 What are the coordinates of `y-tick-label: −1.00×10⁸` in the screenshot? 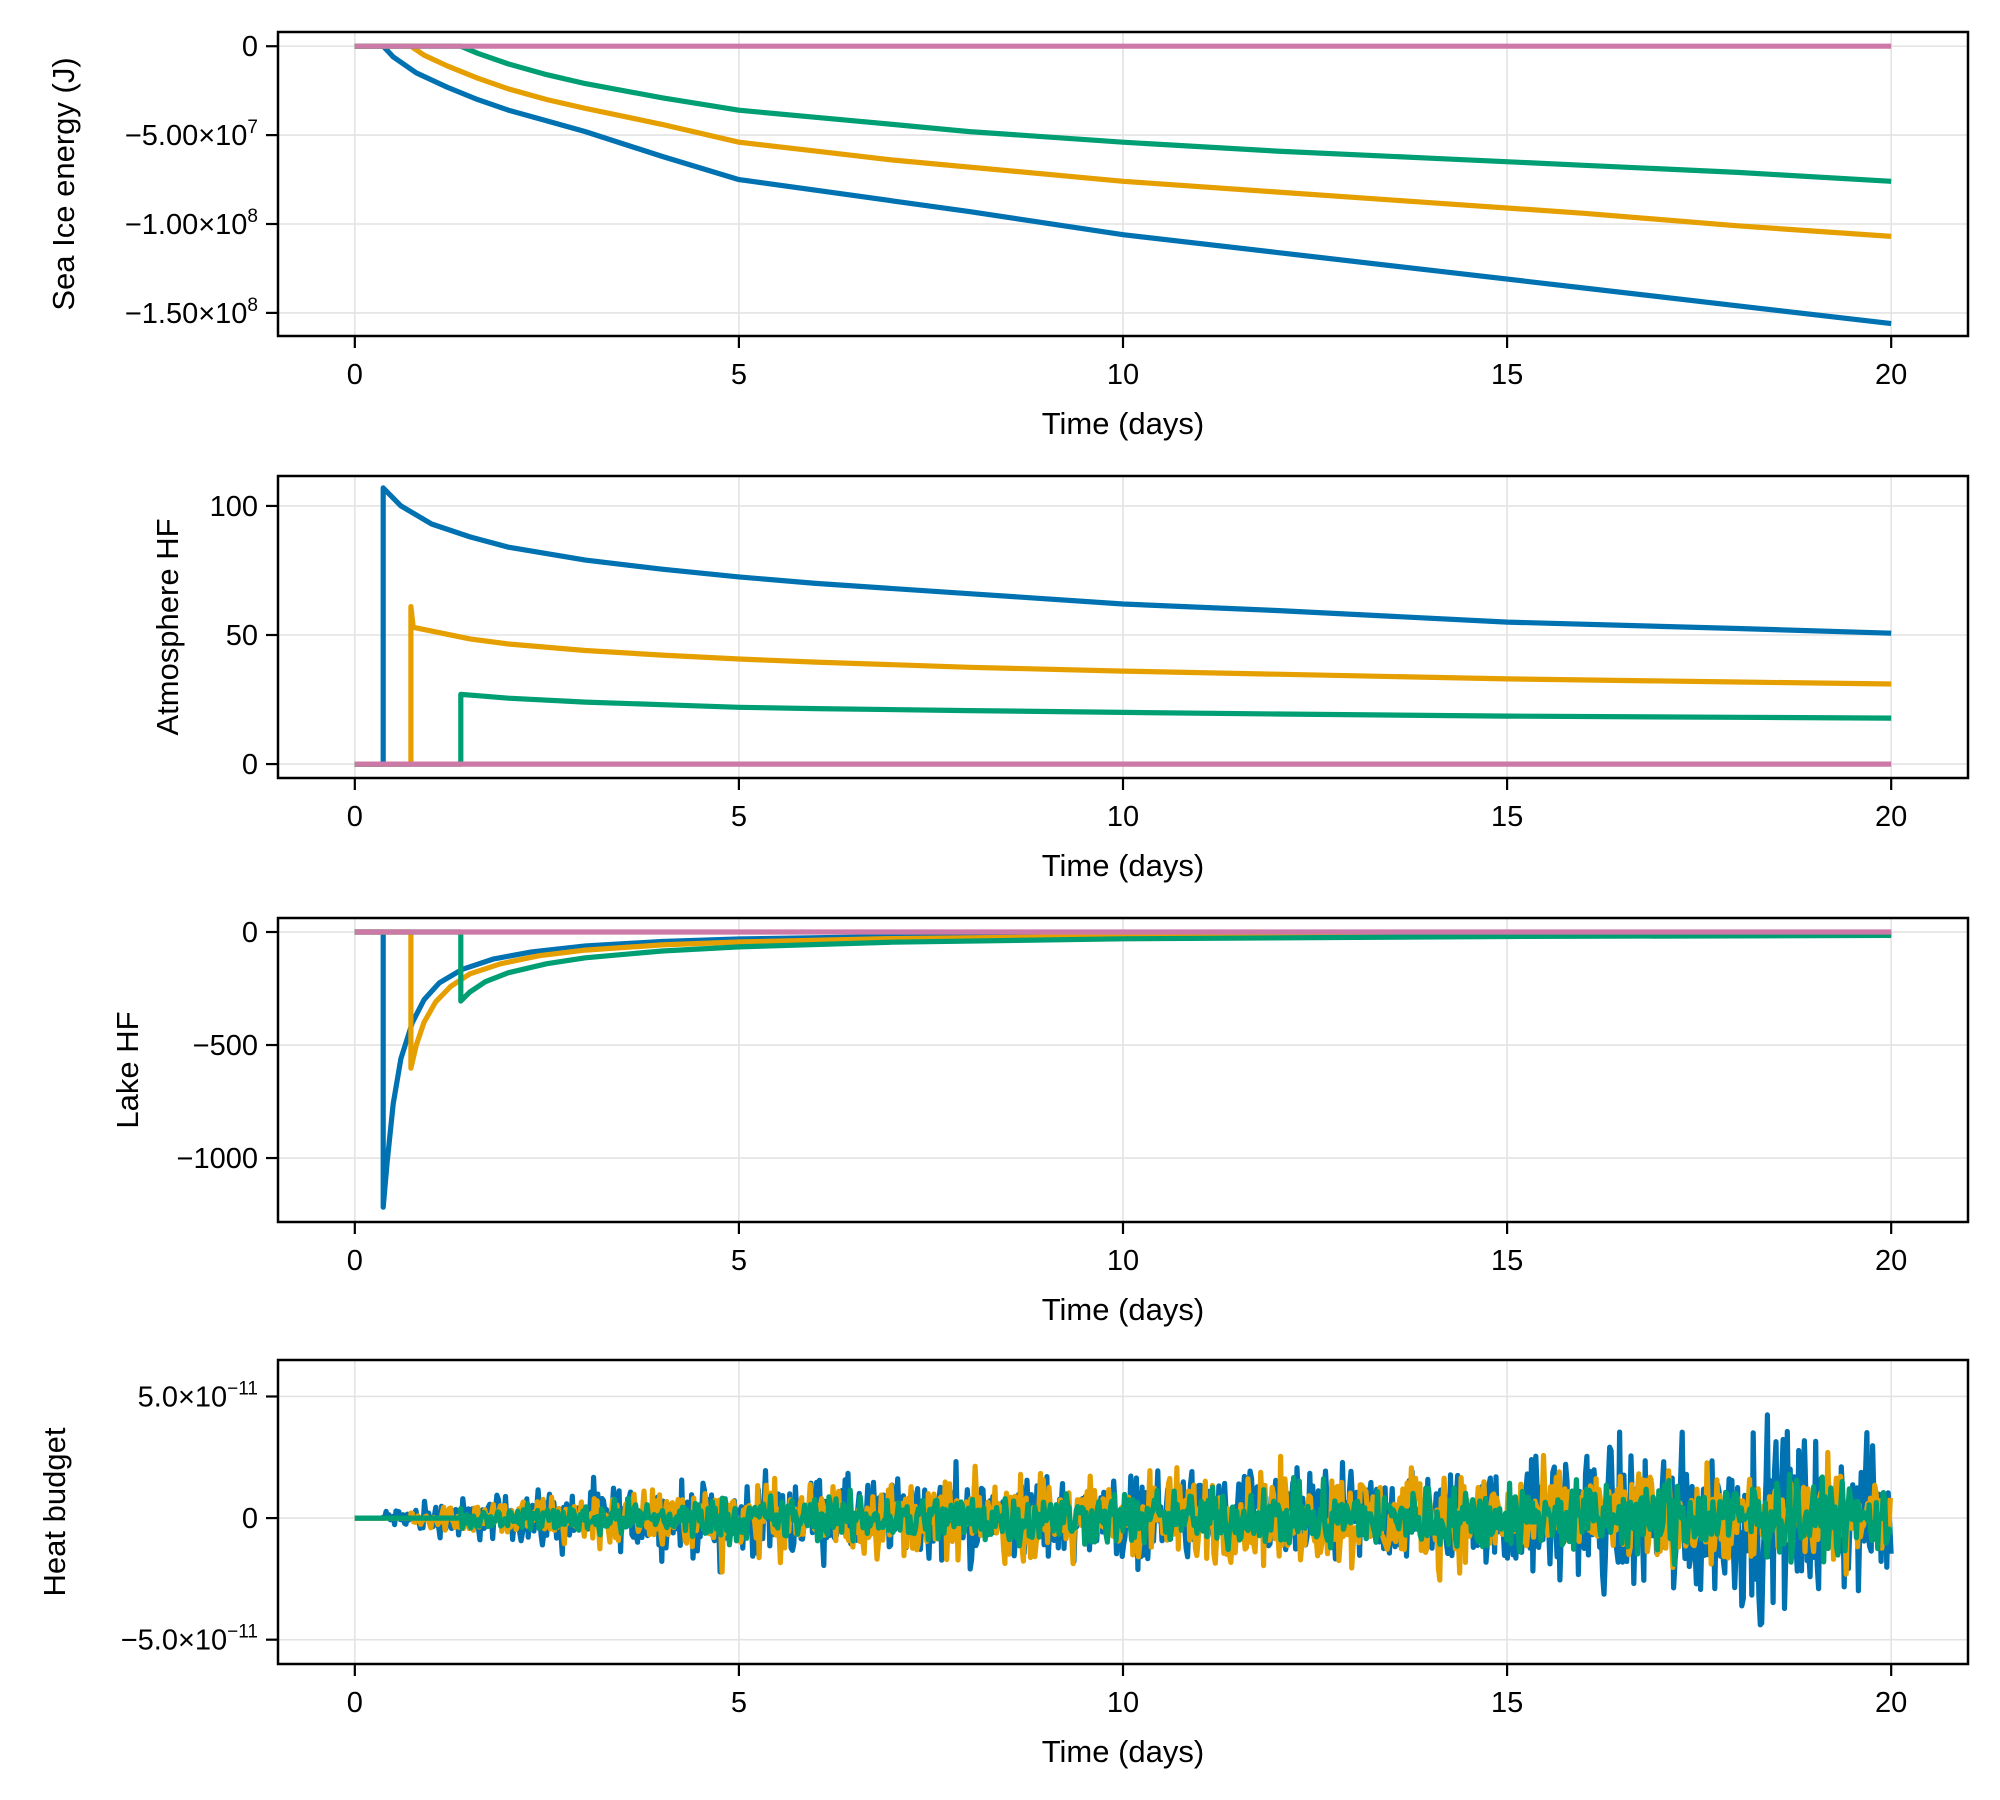 It's located at (191, 223).